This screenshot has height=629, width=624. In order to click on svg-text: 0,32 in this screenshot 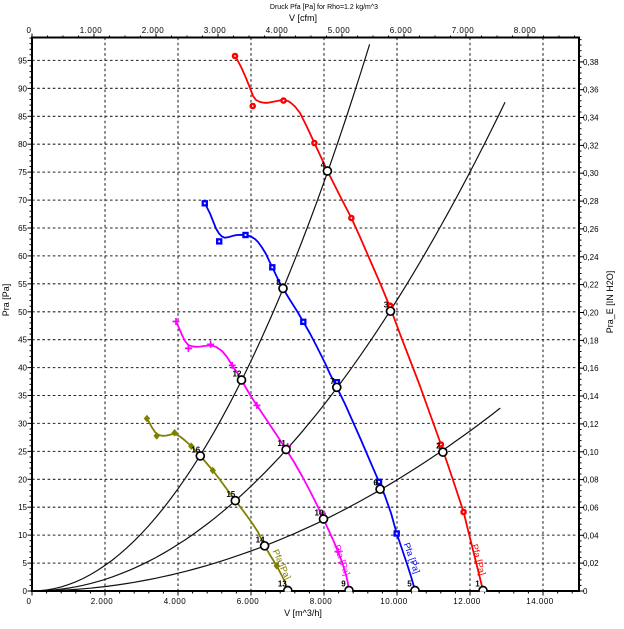, I will do `click(591, 145)`.